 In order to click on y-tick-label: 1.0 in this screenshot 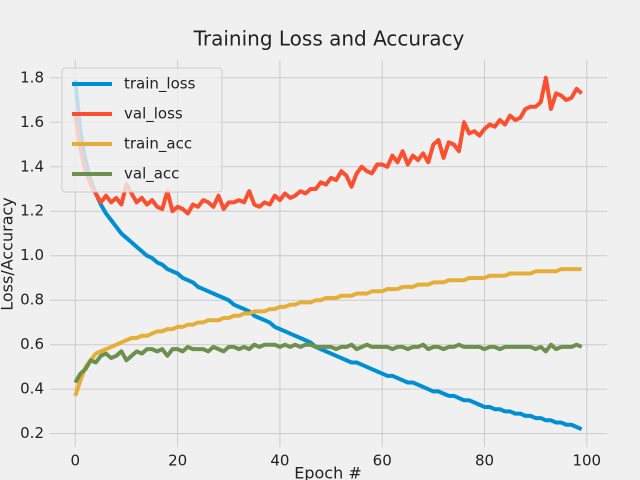, I will do `click(32, 255)`.